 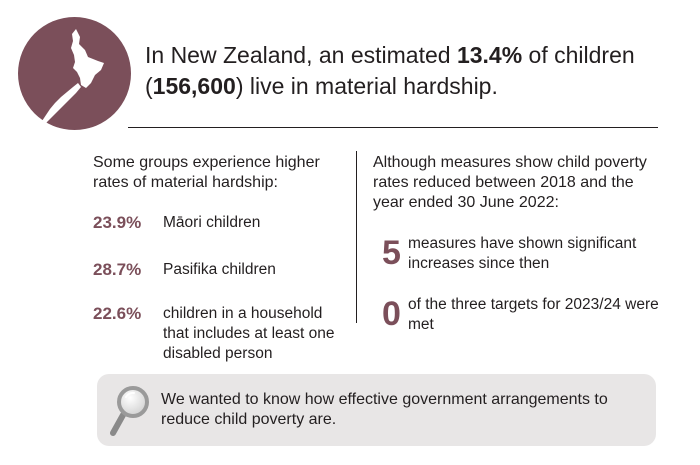 I want to click on headline-text: (, so click(x=149, y=86).